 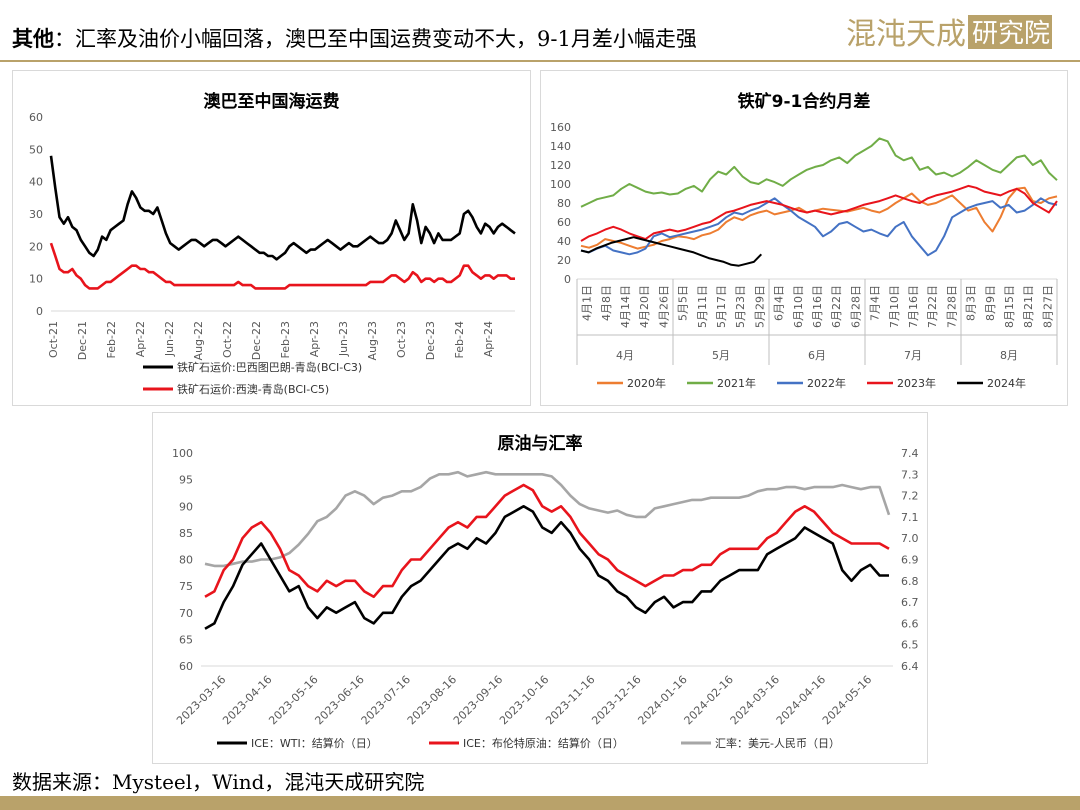 I want to click on legend-label: 2023年, so click(x=916, y=383).